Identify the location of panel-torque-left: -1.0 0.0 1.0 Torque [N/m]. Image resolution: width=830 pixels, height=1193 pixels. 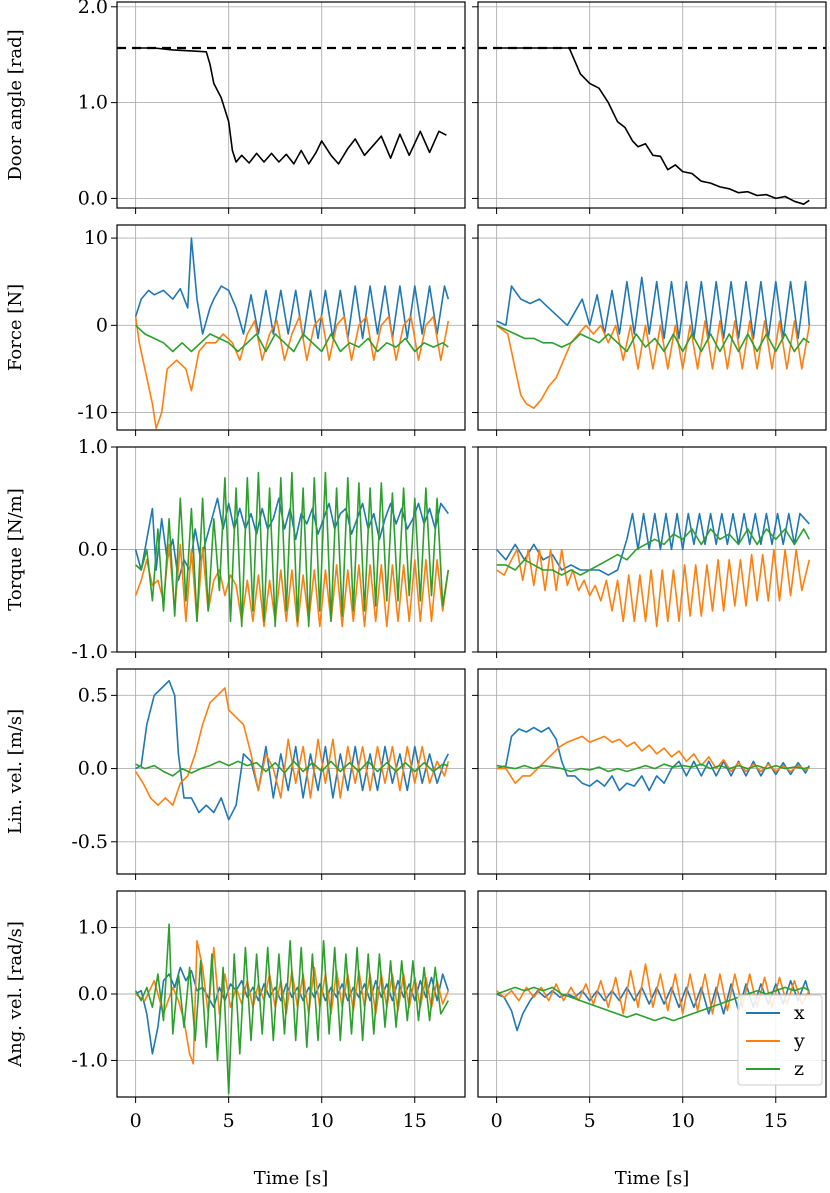
(235, 549).